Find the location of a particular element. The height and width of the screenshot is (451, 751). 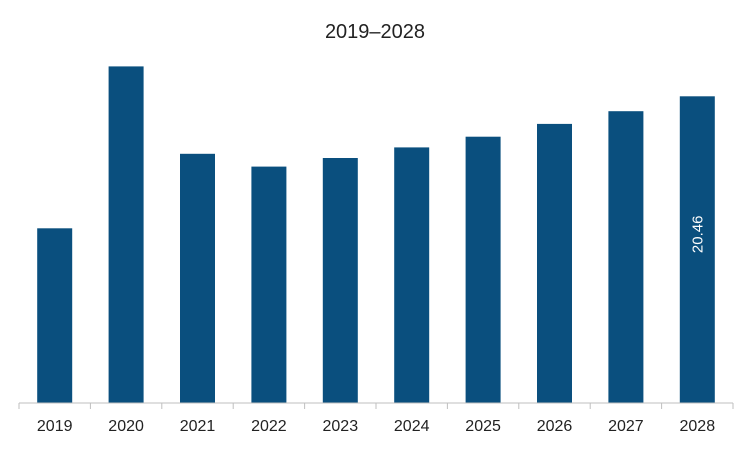

x-tick-label-2020: 2020 is located at coordinates (126, 426).